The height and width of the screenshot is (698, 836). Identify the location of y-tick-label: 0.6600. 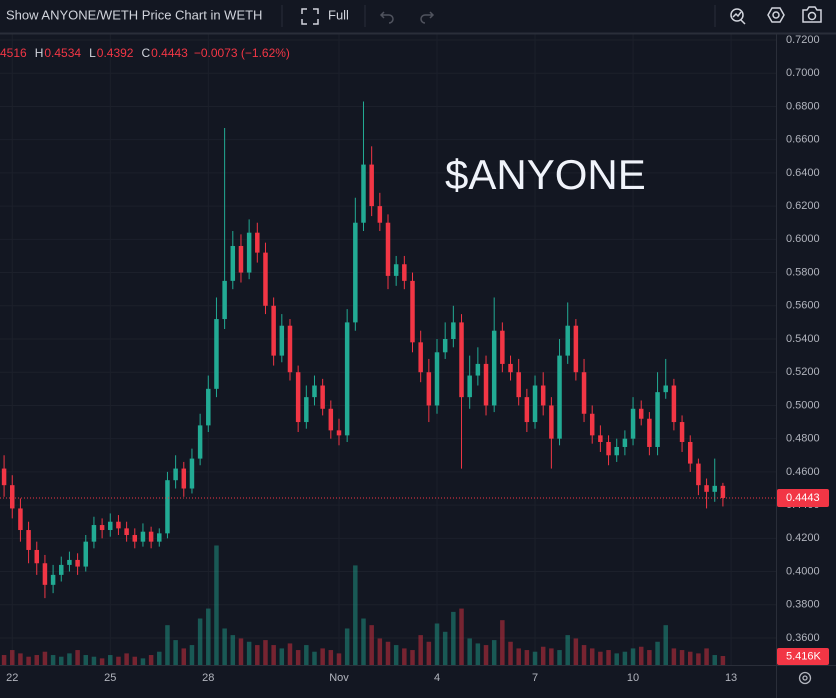
(803, 140).